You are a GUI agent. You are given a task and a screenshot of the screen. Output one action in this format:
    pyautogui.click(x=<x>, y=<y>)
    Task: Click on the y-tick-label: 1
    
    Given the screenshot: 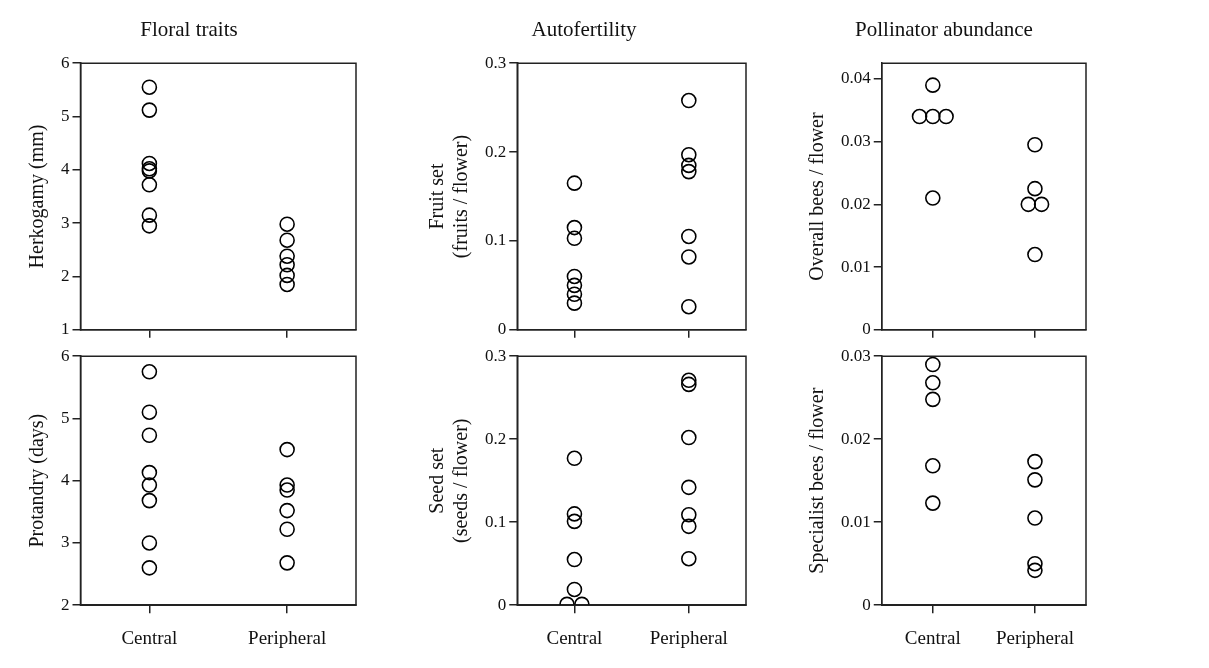 What is the action you would take?
    pyautogui.click(x=65, y=329)
    